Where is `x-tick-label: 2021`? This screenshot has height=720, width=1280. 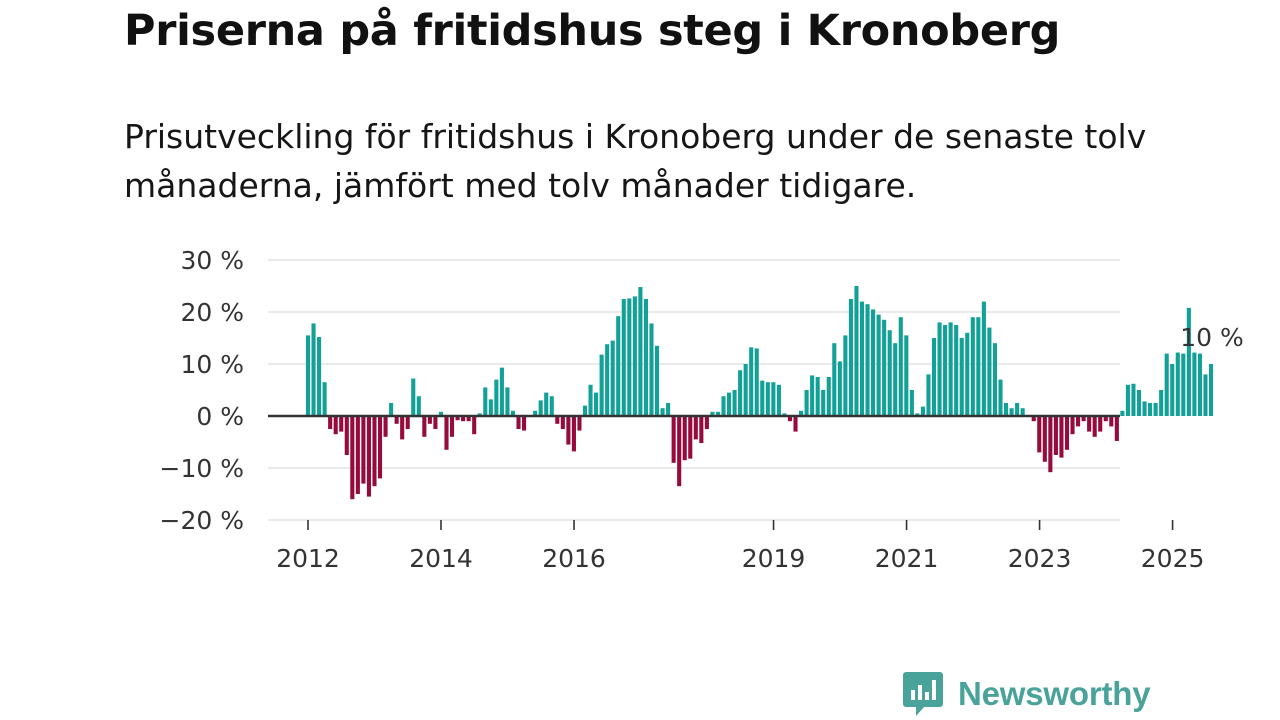 x-tick-label: 2021 is located at coordinates (907, 558).